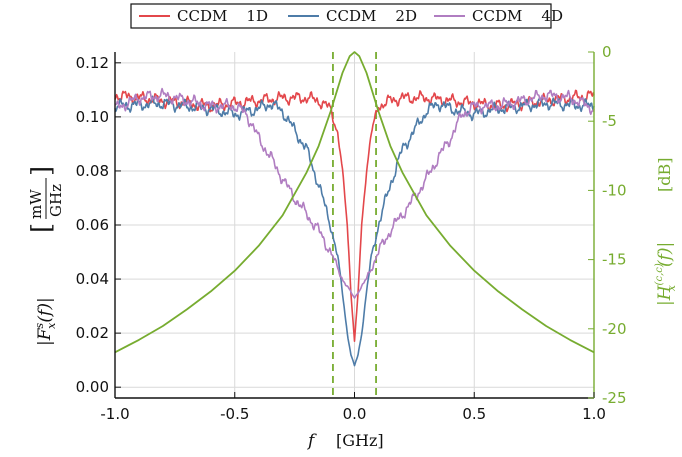  Describe the element at coordinates (92, 63) in the screenshot. I see `y-left-tick-label-6: 0.12` at that location.